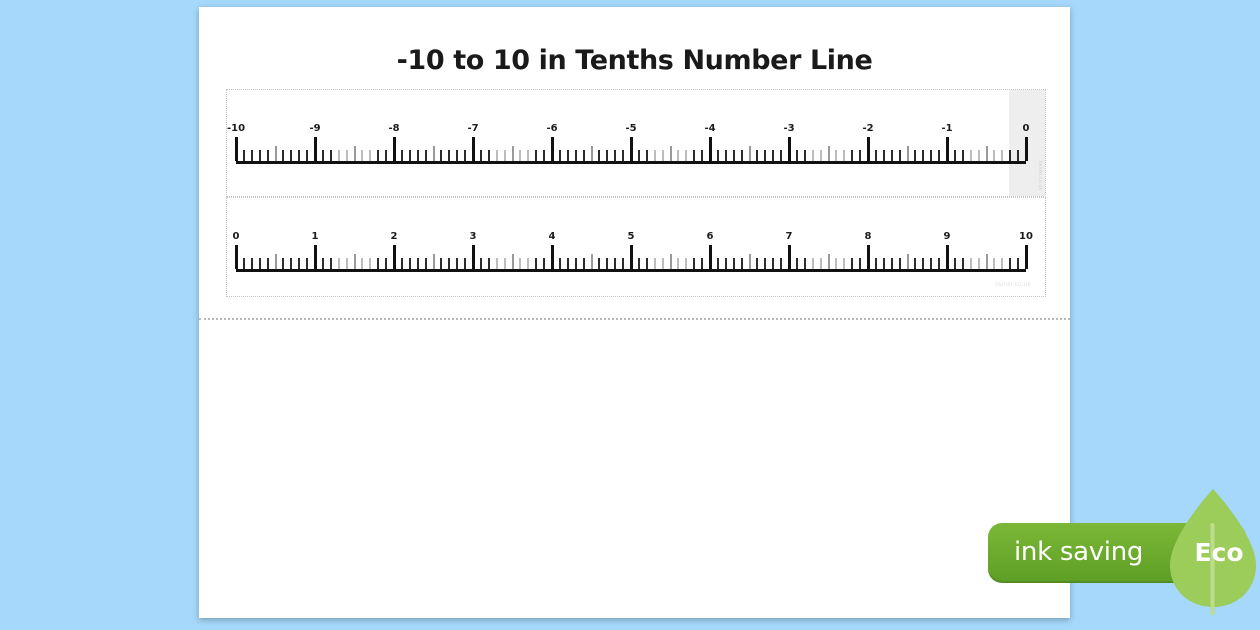  What do you see at coordinates (868, 128) in the screenshot?
I see `tick-label: -2` at bounding box center [868, 128].